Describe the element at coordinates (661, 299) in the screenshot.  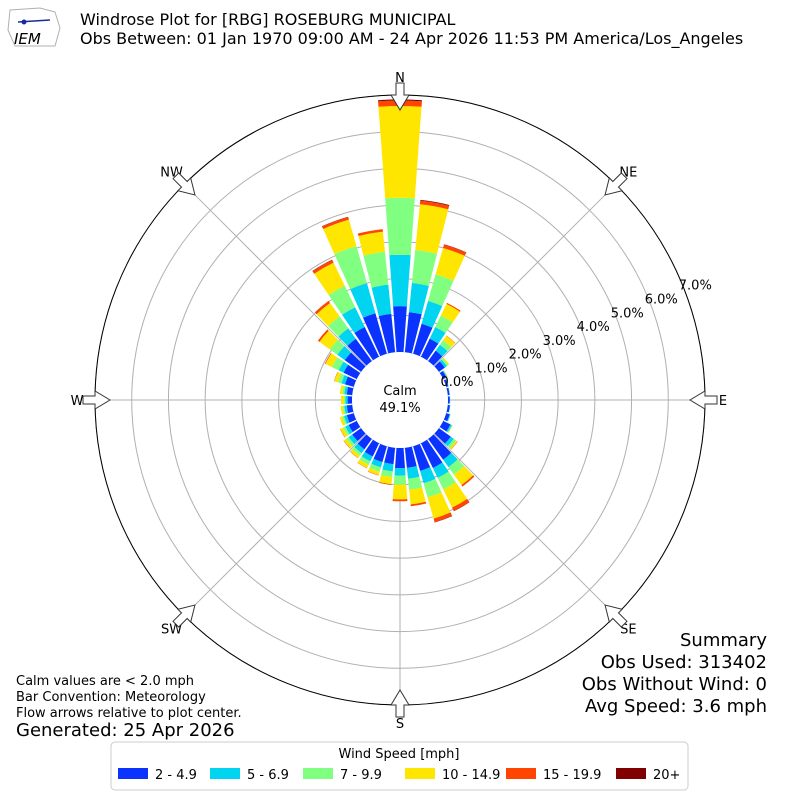
I see `radial-tick-label-6: 6.0%` at that location.